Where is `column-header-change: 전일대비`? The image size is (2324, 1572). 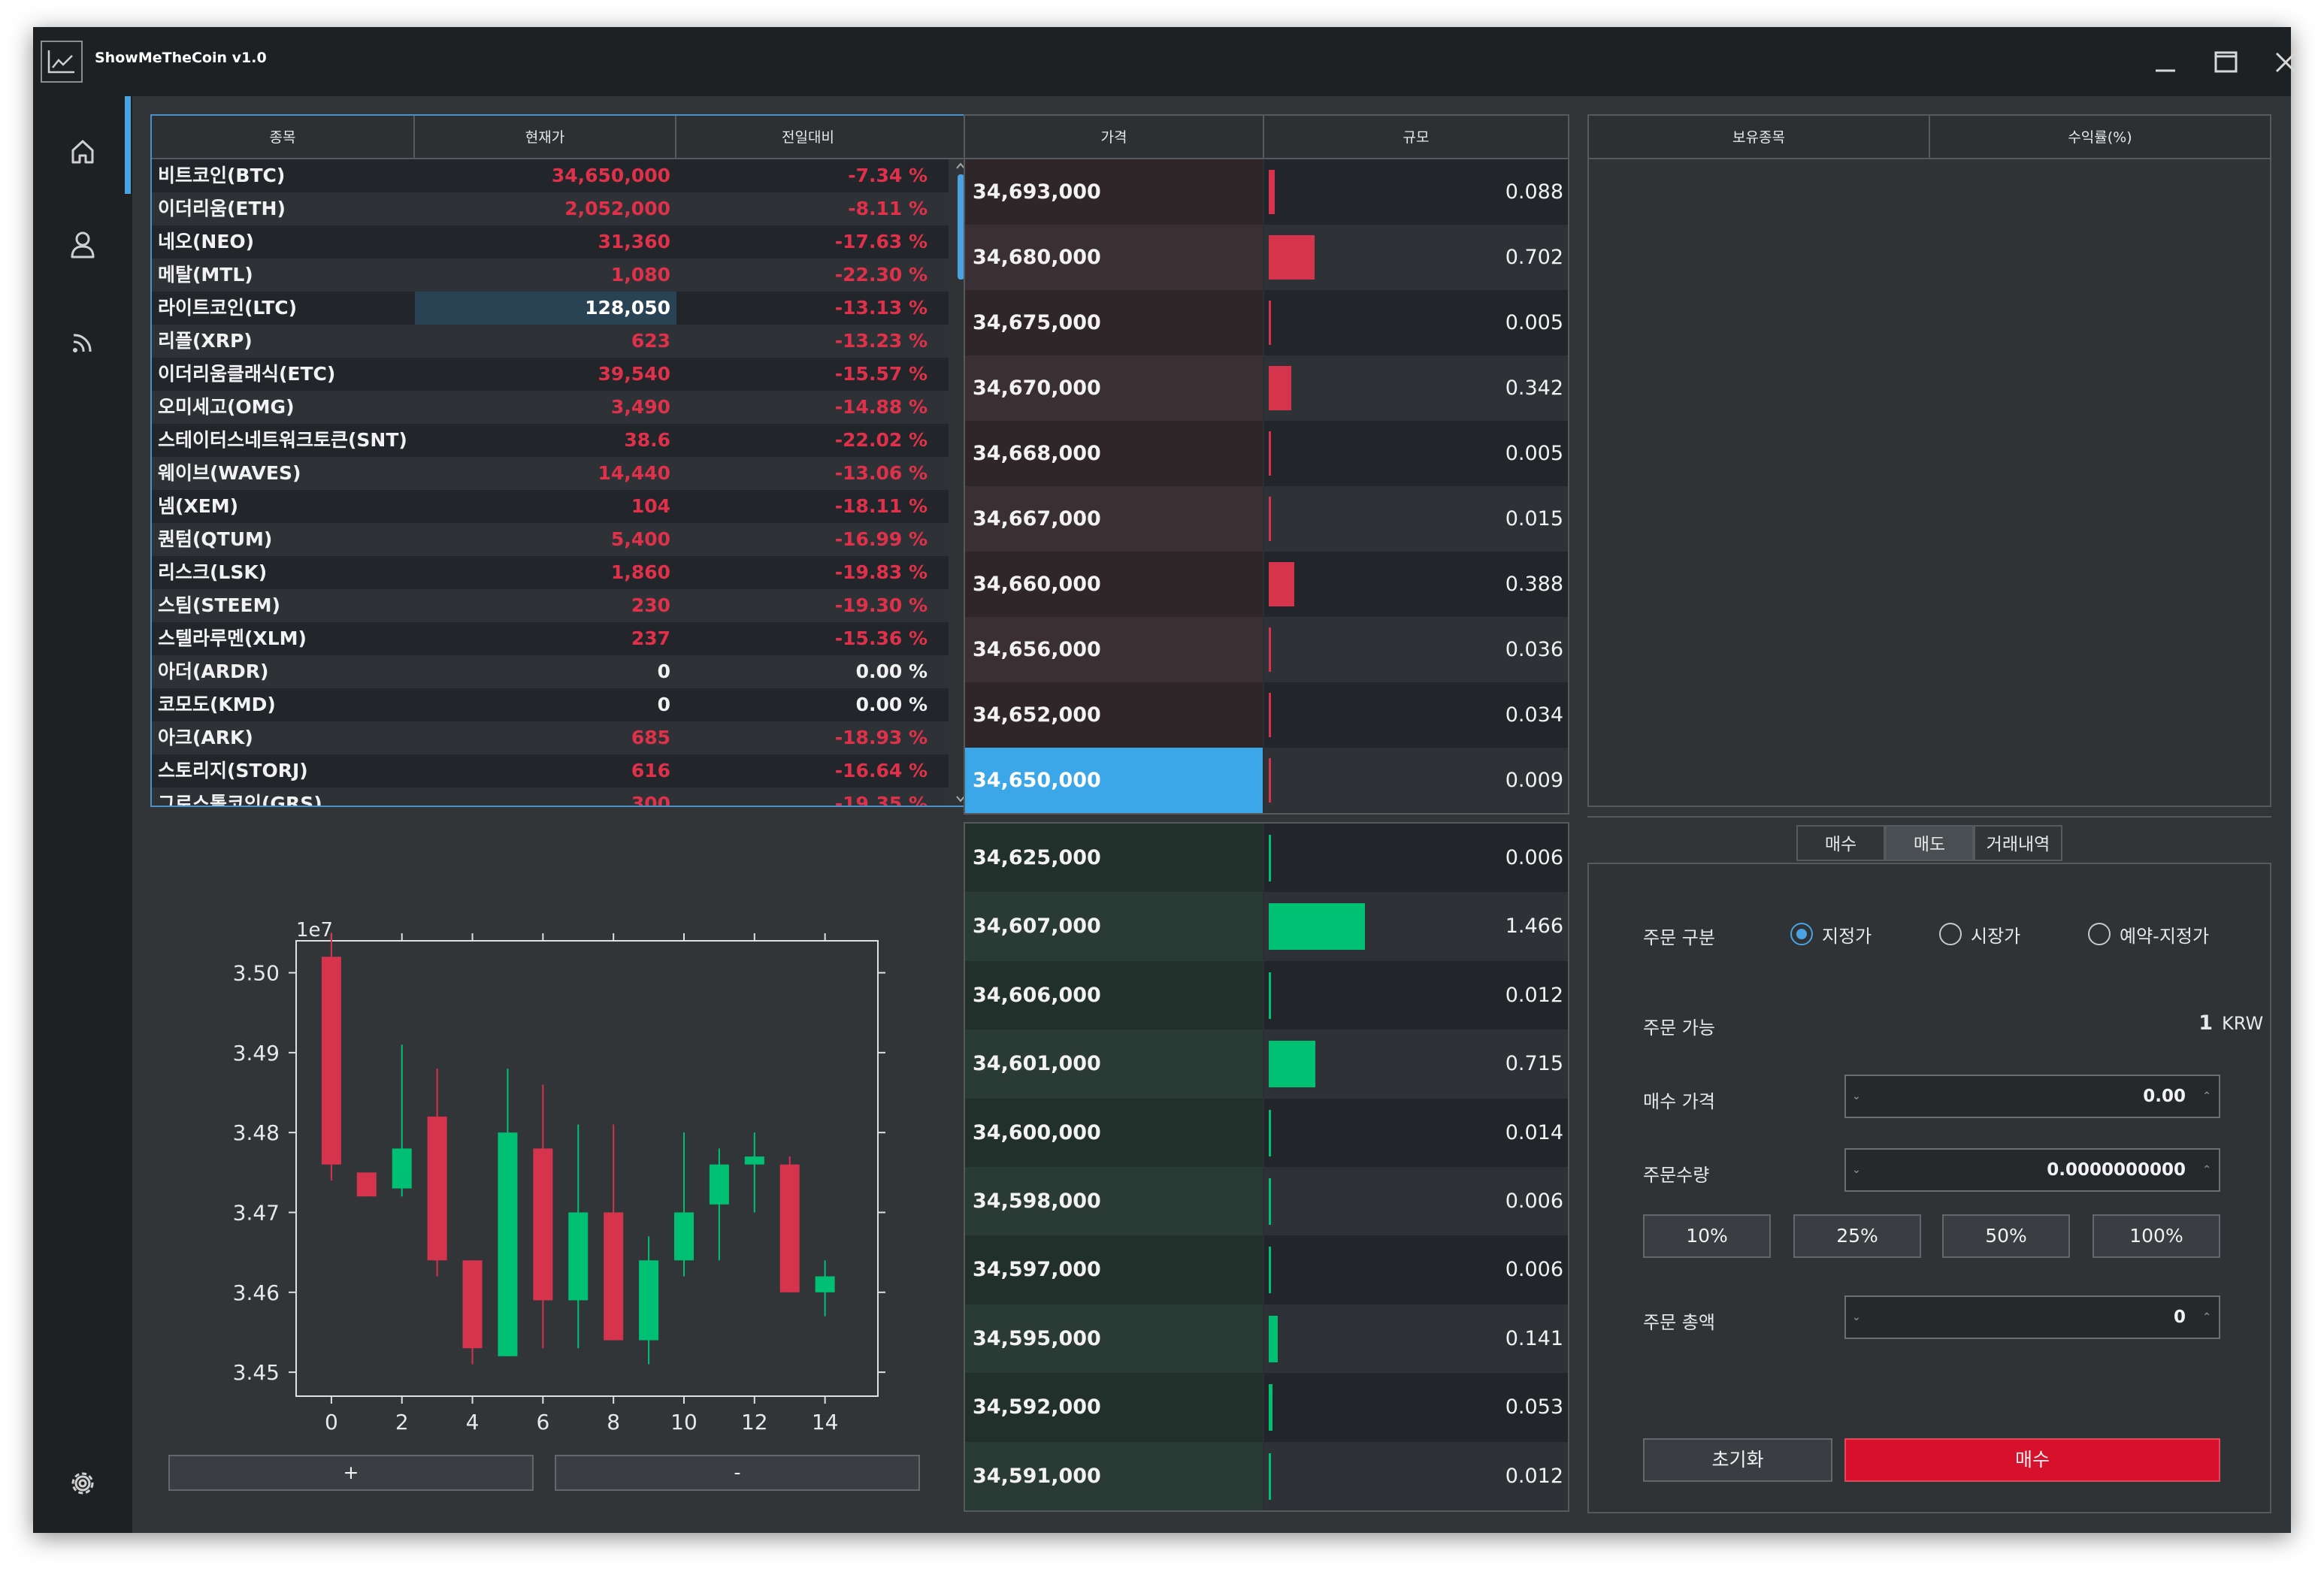 column-header-change: 전일대비 is located at coordinates (808, 137).